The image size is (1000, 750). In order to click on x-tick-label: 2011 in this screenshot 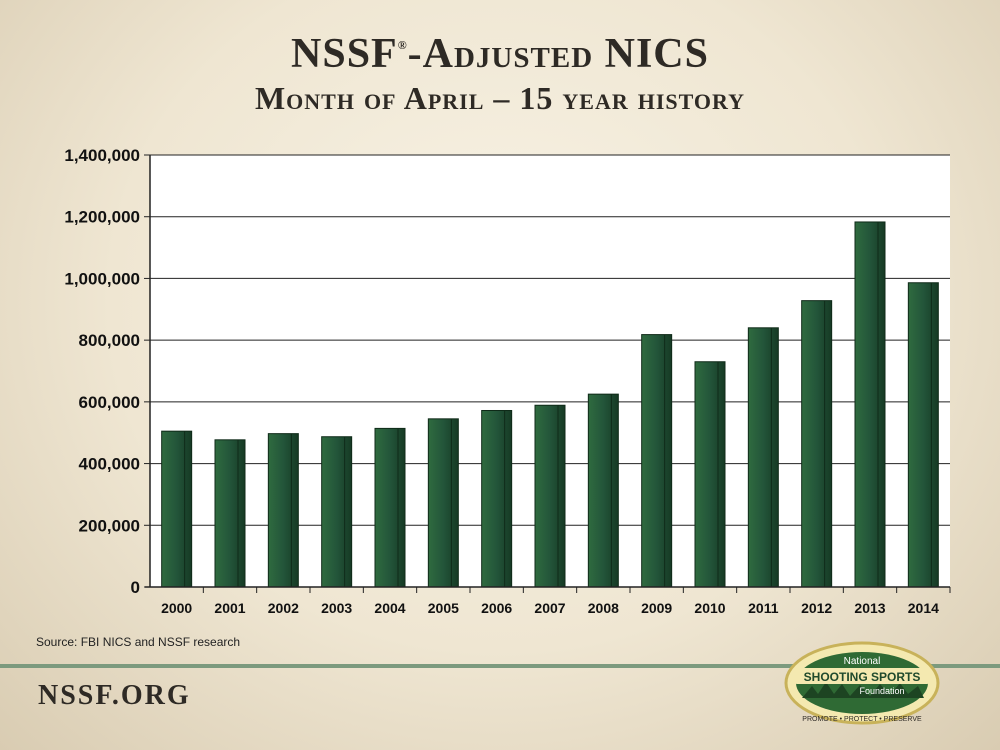, I will do `click(763, 608)`.